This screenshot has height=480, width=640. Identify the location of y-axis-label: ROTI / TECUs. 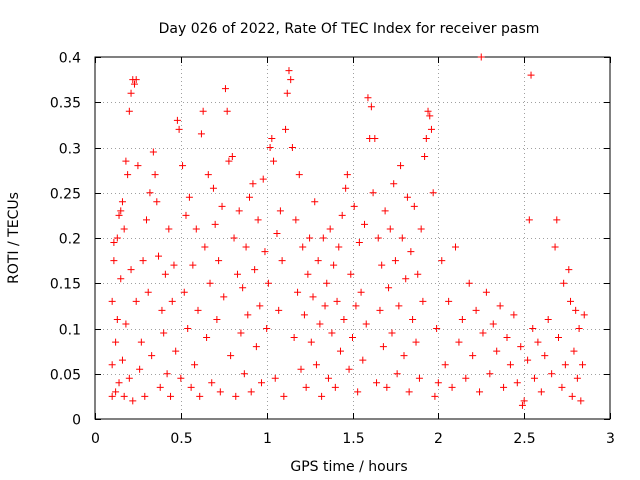
(14, 238).